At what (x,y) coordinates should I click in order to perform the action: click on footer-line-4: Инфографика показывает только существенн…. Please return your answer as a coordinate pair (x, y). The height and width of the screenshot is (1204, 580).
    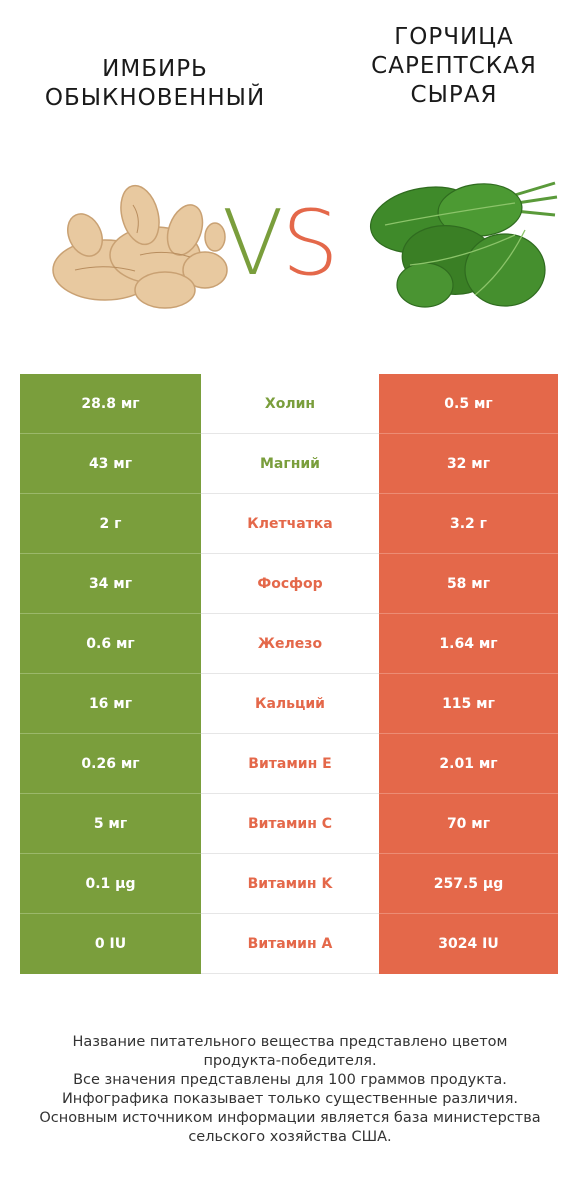
    Looking at the image, I should click on (290, 1099).